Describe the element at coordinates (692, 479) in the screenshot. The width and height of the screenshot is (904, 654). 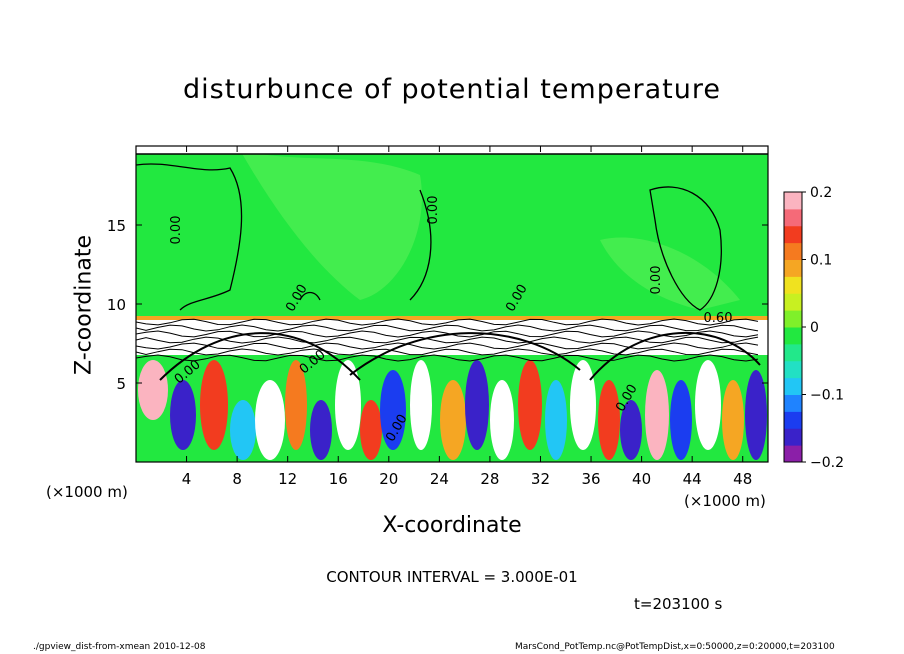
I see `x-tick-label: 44` at that location.